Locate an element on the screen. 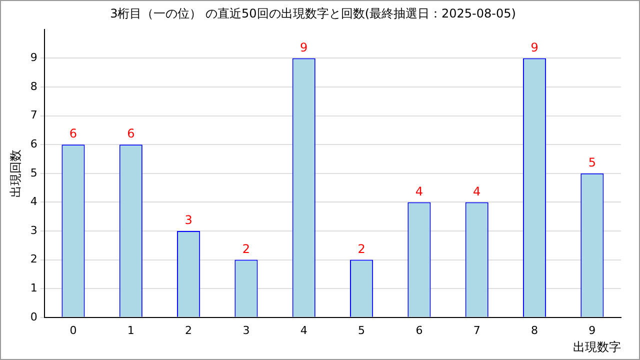 The width and height of the screenshot is (640, 360). y-tick-label: 5 is located at coordinates (34, 173).